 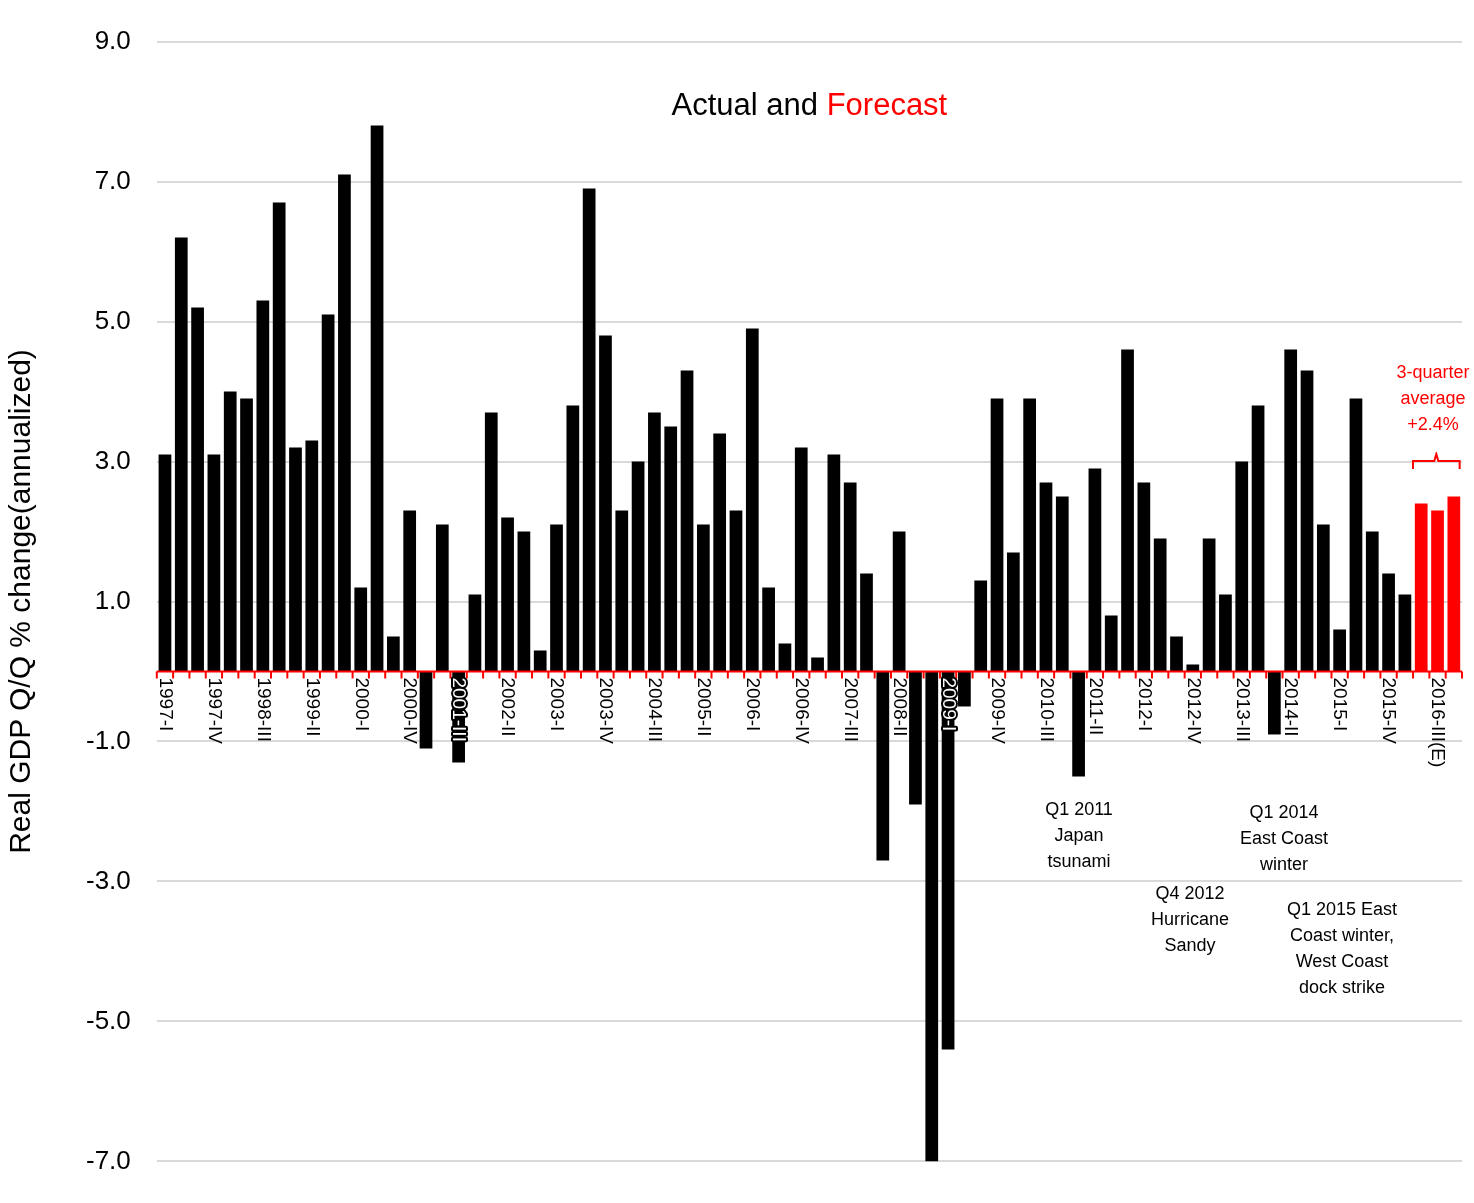 I want to click on x-tick-label: 2016-III(E), so click(x=1439, y=722).